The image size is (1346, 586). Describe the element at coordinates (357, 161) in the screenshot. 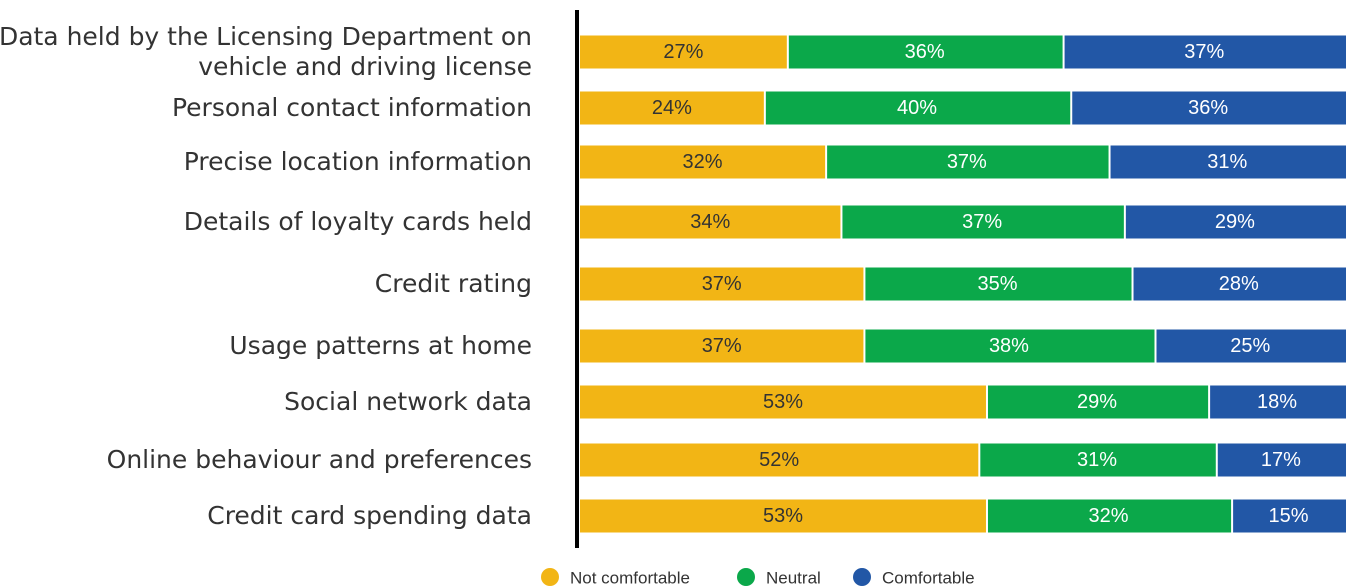

I see `category-label: Precise location information` at that location.